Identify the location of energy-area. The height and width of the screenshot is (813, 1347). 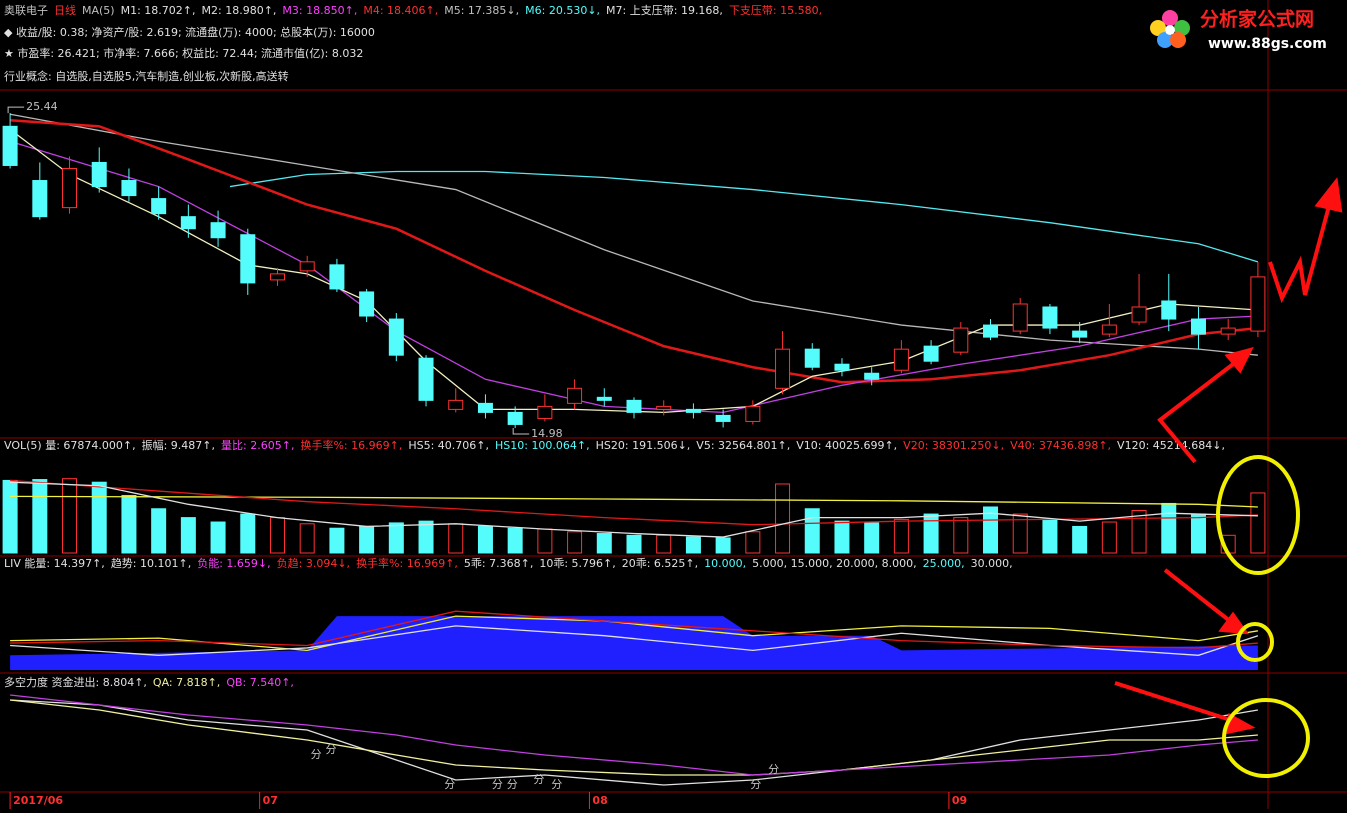
(634, 643).